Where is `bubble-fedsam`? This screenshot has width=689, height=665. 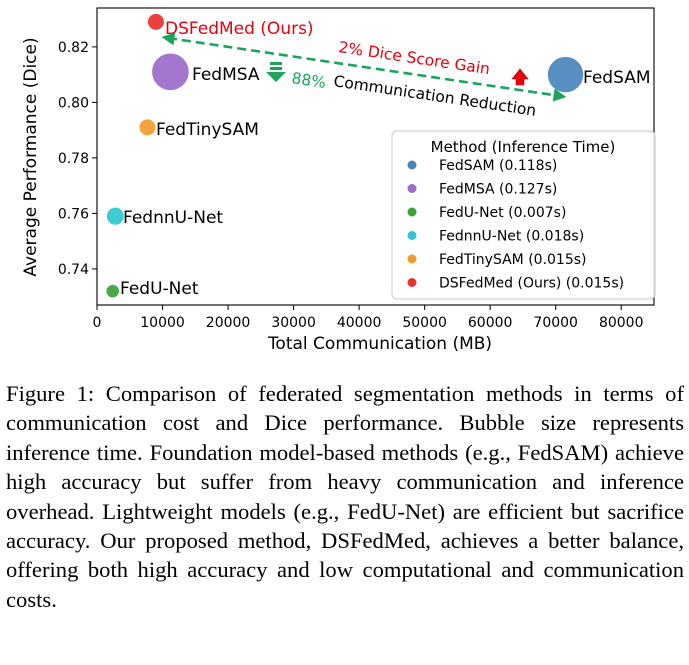 bubble-fedsam is located at coordinates (566, 75).